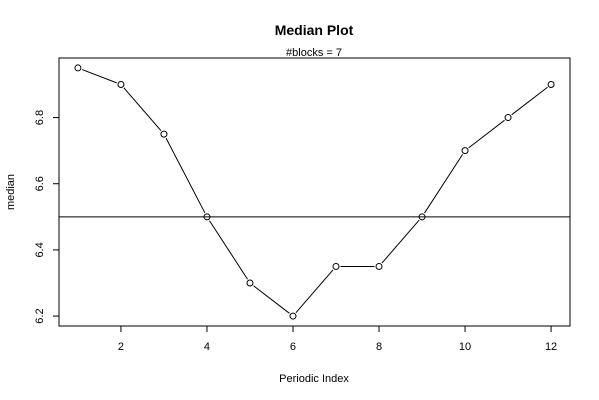 The width and height of the screenshot is (599, 400). I want to click on x-tick-label-12: 12, so click(551, 347).